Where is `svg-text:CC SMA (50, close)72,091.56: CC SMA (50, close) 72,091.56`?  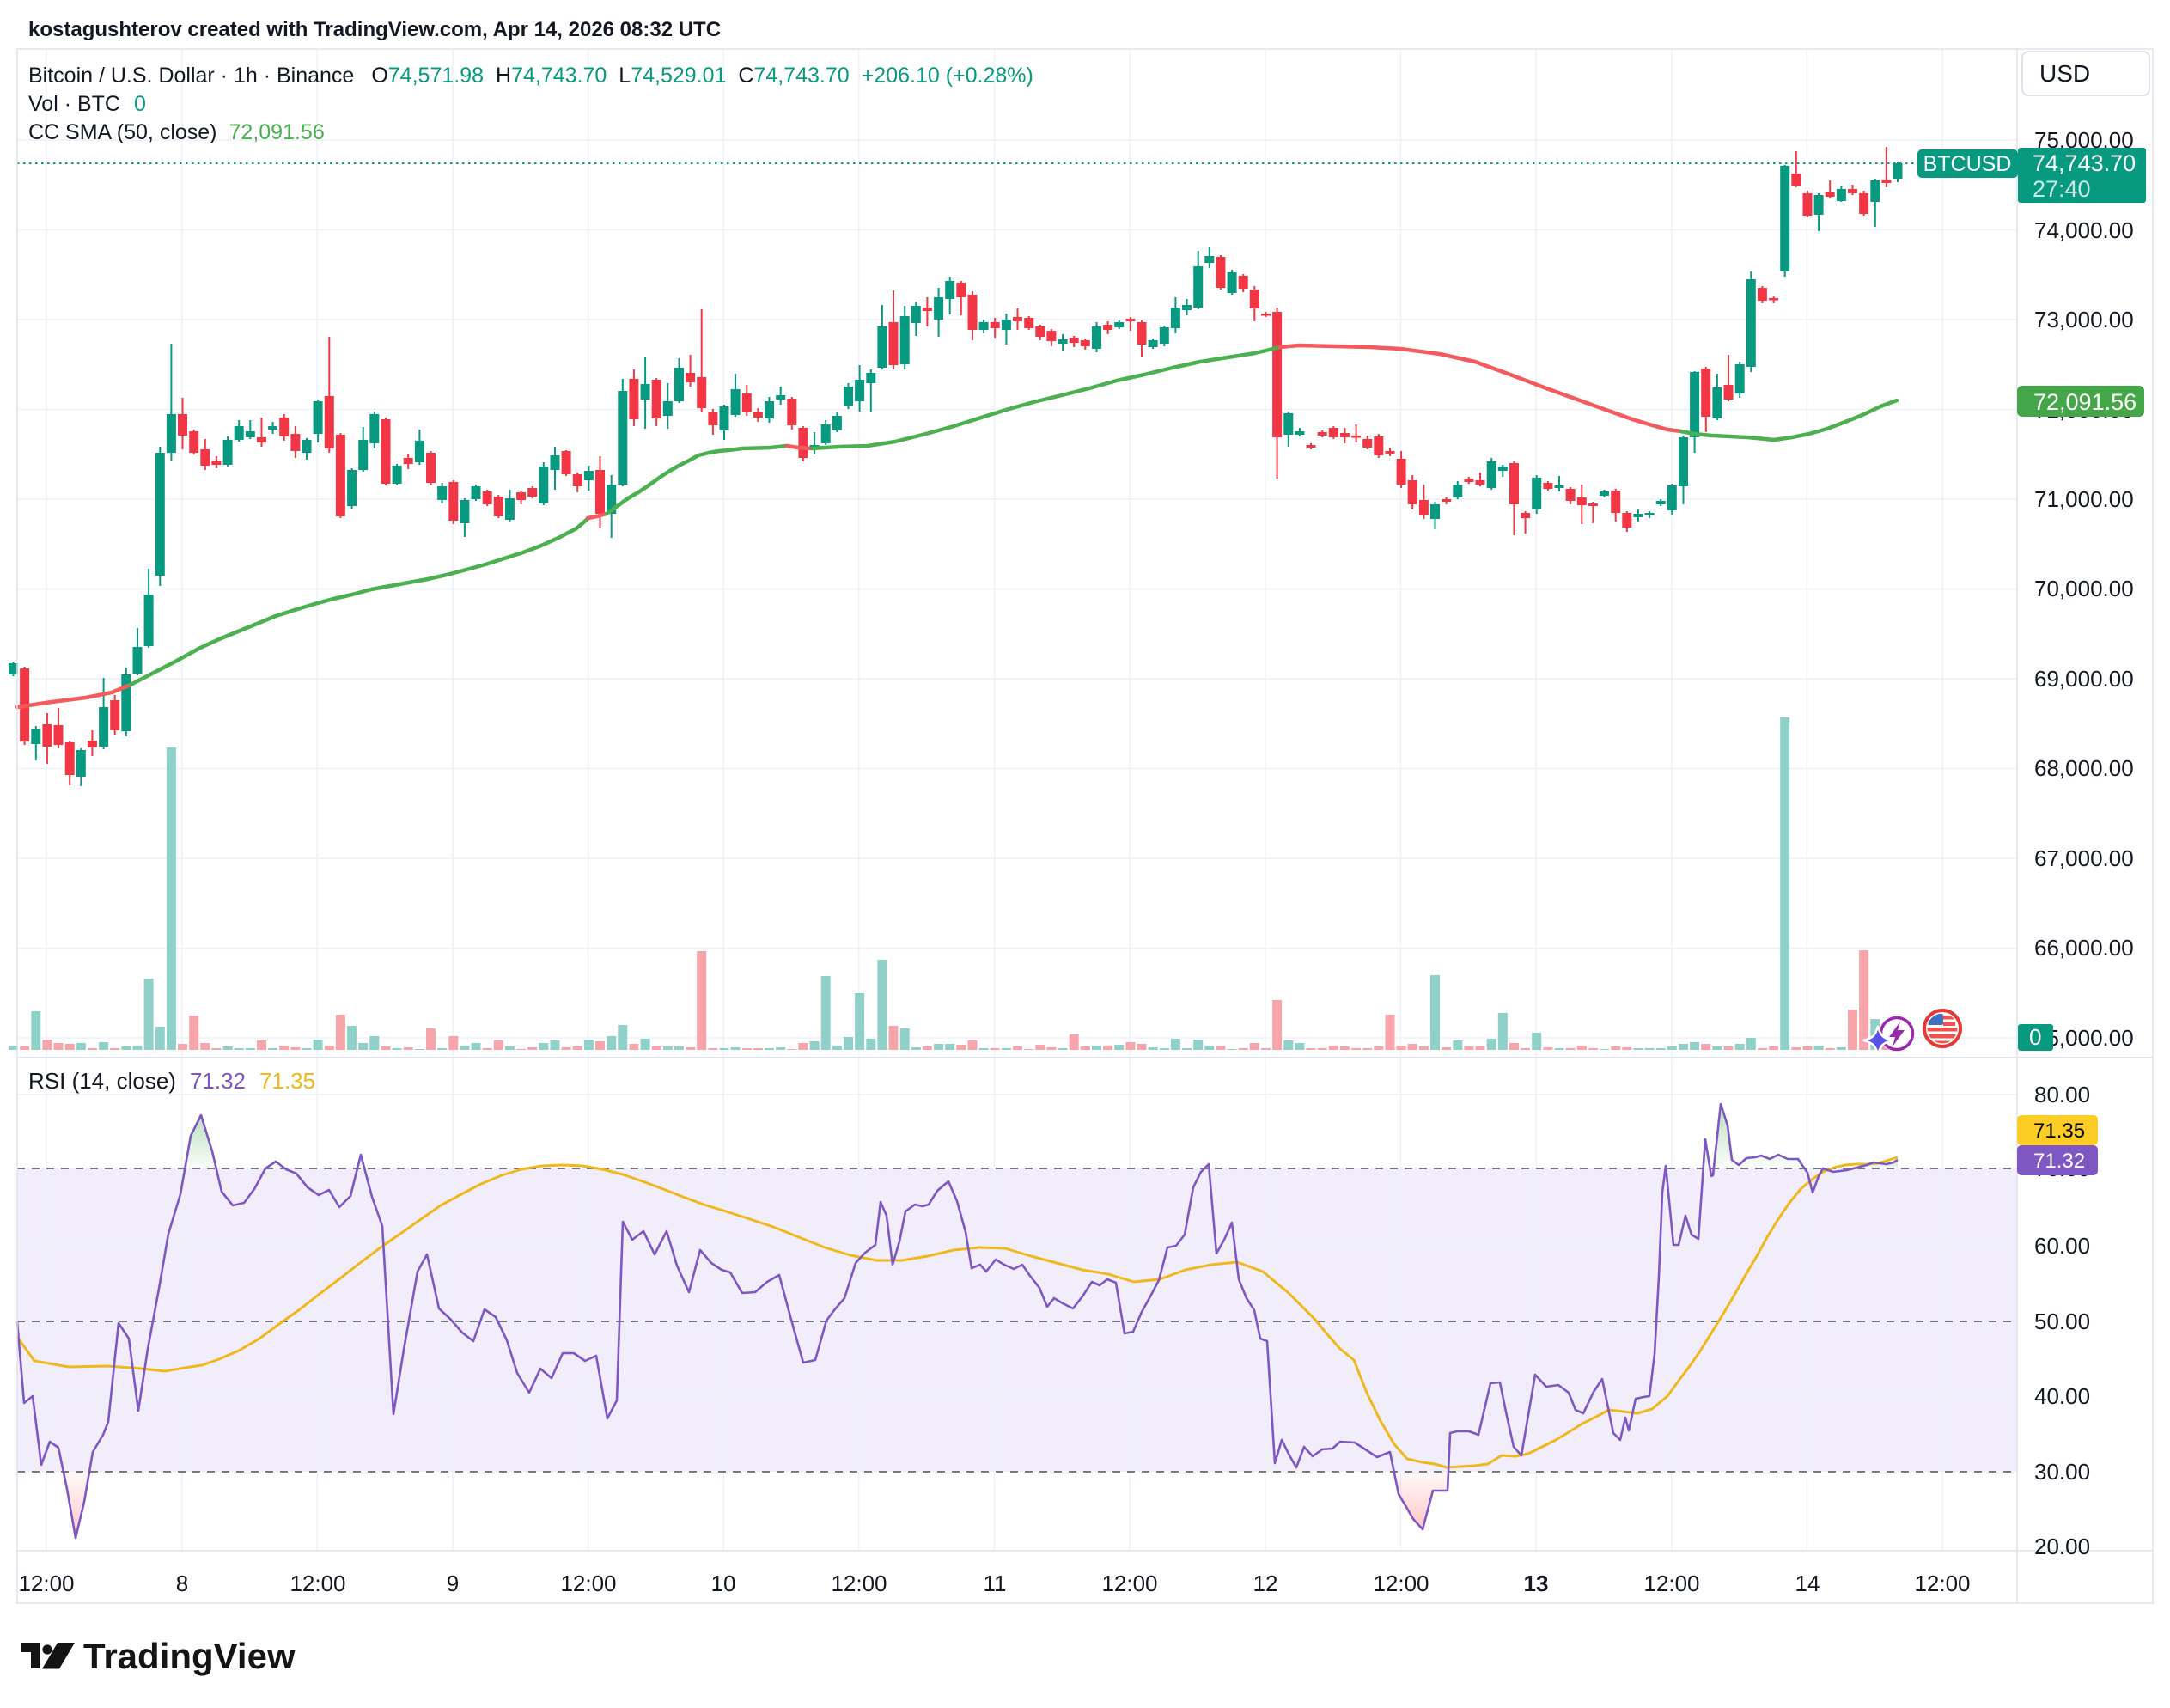 svg-text:CC SMA (50, close)72,091.56: CC SMA (50, close) 72,091.56 is located at coordinates (176, 132).